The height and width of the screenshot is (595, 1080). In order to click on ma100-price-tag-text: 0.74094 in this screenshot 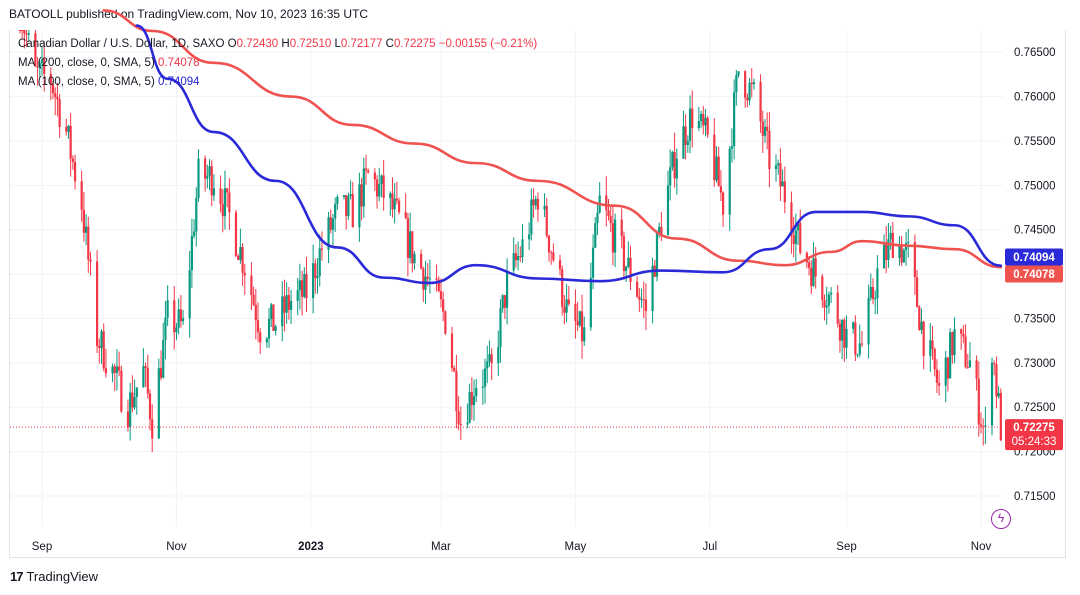, I will do `click(1034, 258)`.